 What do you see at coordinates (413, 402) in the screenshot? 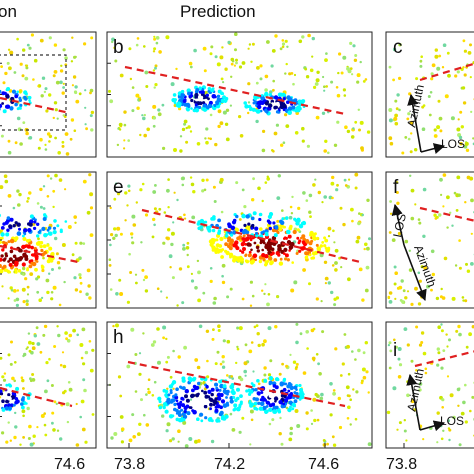
I see `azimuth-arrow` at bounding box center [413, 402].